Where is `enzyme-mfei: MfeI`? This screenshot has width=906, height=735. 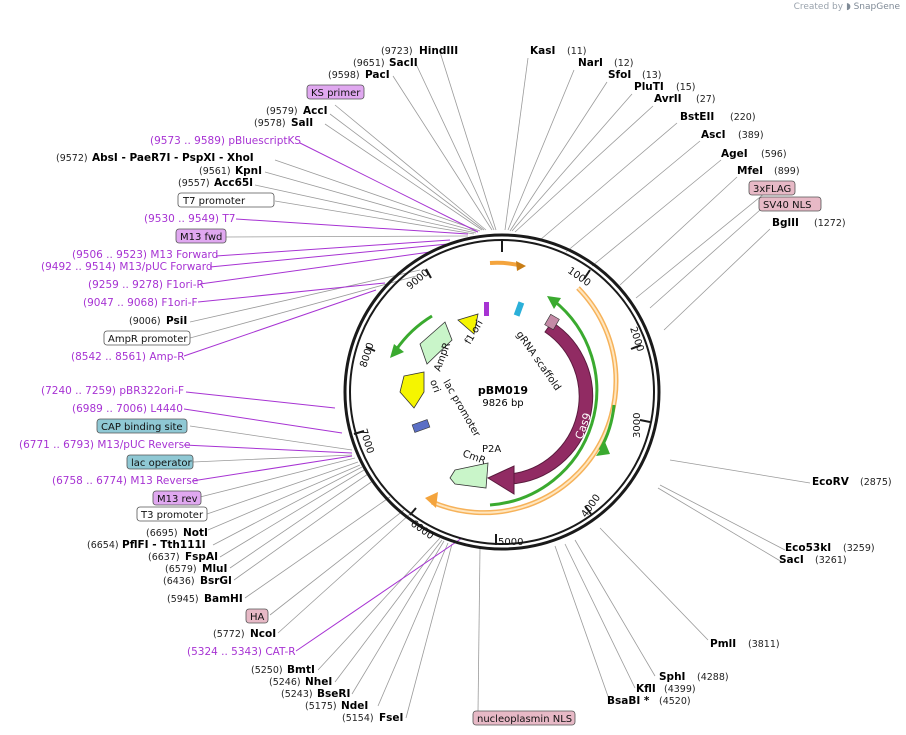 enzyme-mfei: MfeI is located at coordinates (750, 171).